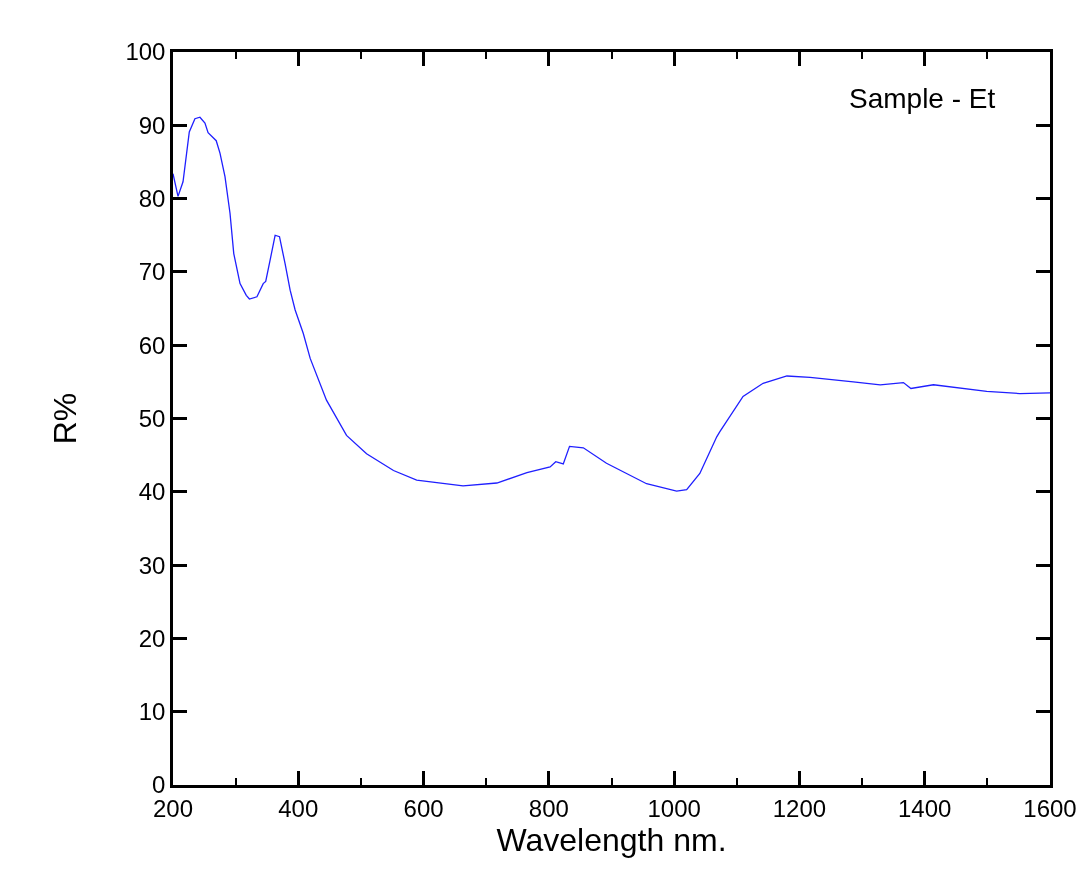 Image resolution: width=1090 pixels, height=892 pixels. I want to click on x-tick-label: 1000, so click(674, 808).